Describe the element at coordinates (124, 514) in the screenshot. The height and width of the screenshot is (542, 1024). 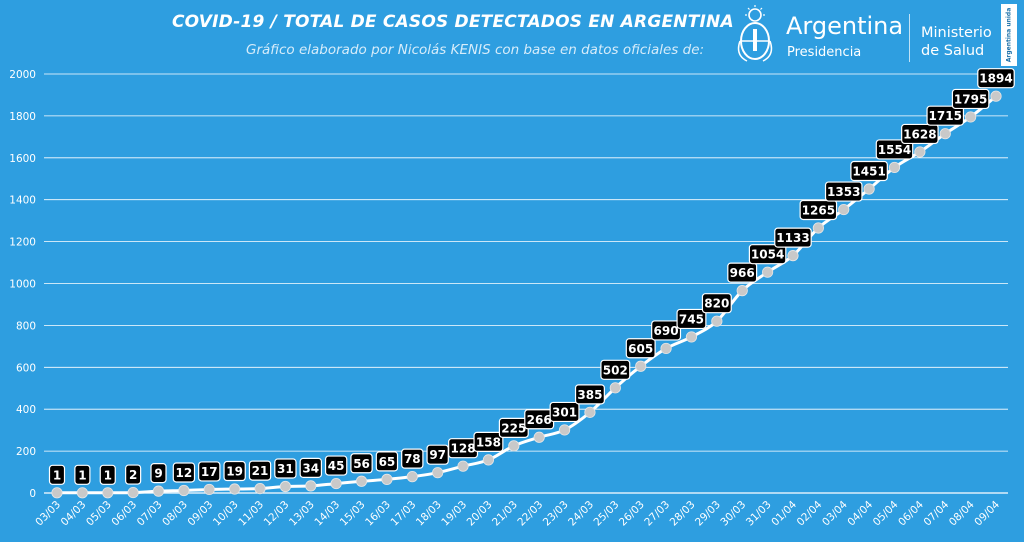
I see `x-tick-label: 06/03` at that location.